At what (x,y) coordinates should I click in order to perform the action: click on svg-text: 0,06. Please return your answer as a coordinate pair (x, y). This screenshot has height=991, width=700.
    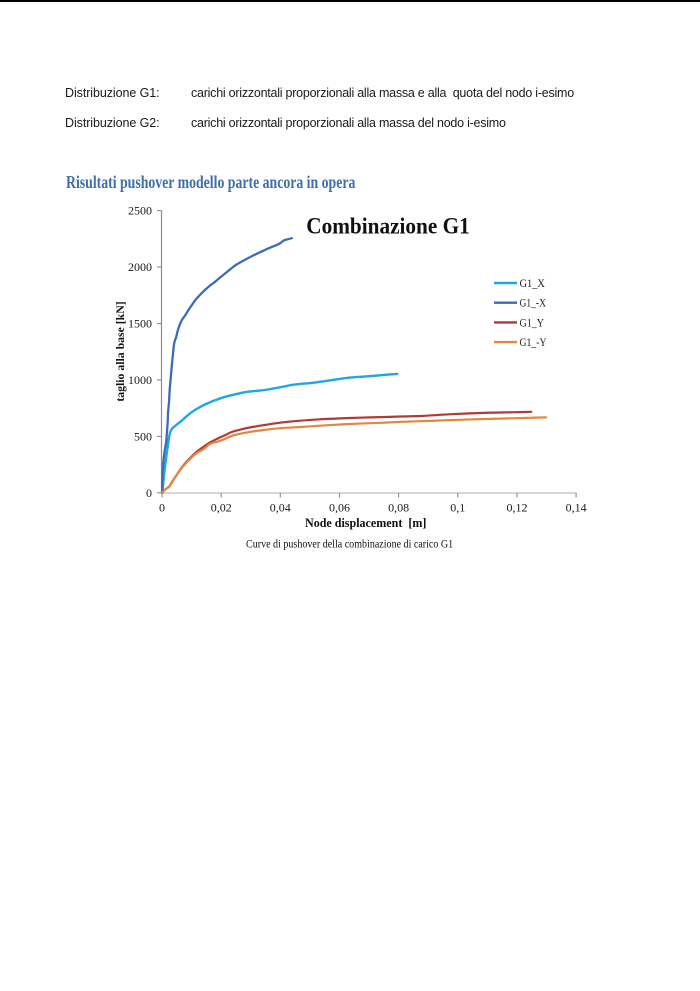
    Looking at the image, I should click on (339, 508).